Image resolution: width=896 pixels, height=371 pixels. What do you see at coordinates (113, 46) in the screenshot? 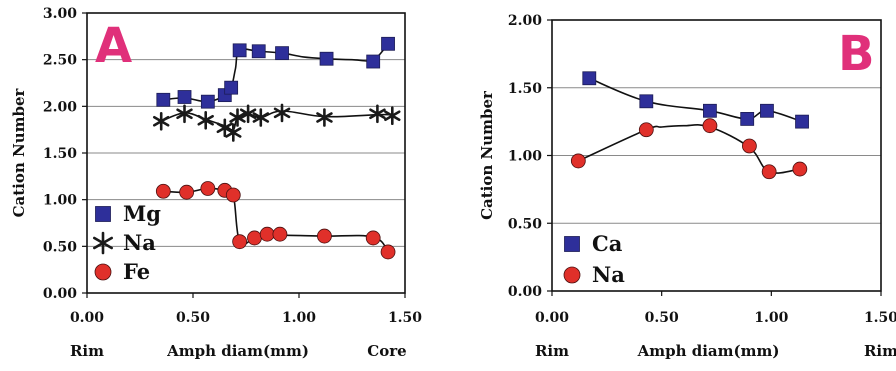
I see `panel-letter: A` at bounding box center [113, 46].